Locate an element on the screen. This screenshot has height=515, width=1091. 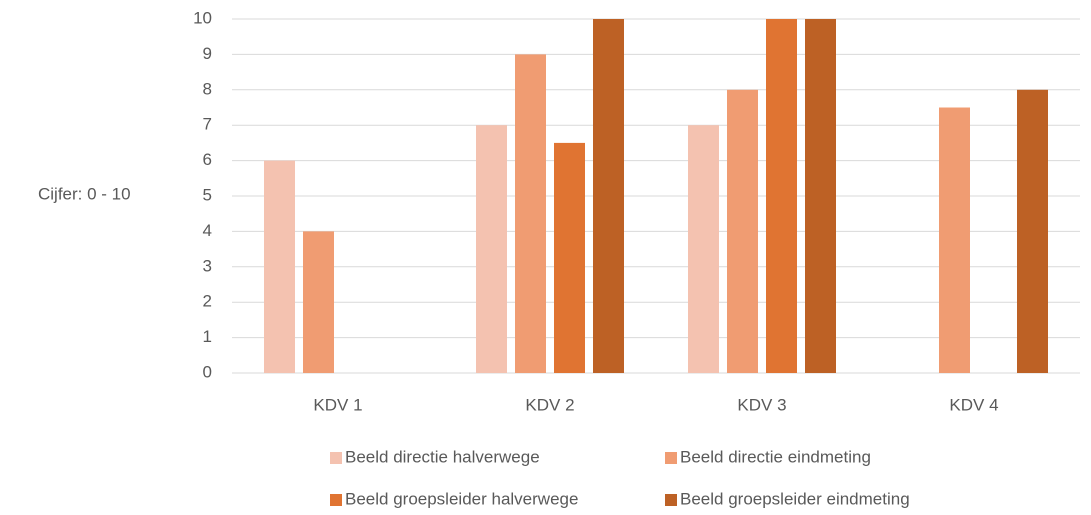
legend-label: Beeld directie halverwege is located at coordinates (442, 456).